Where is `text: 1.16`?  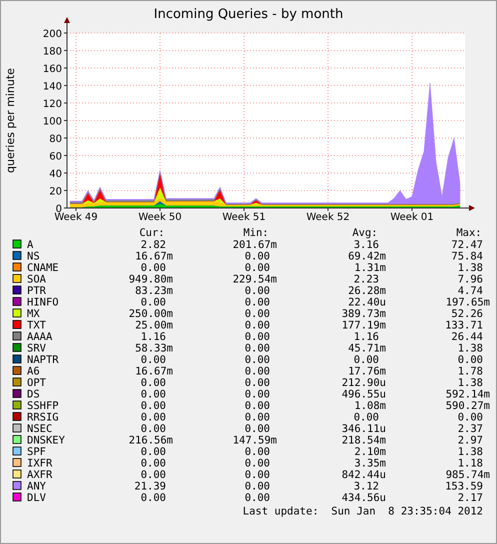 text: 1.16 is located at coordinates (153, 337).